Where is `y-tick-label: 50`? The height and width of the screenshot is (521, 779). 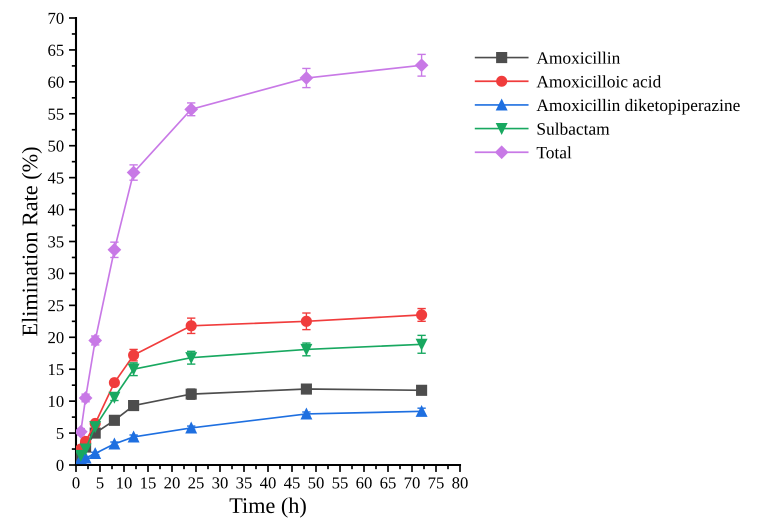 y-tick-label: 50 is located at coordinates (56, 146).